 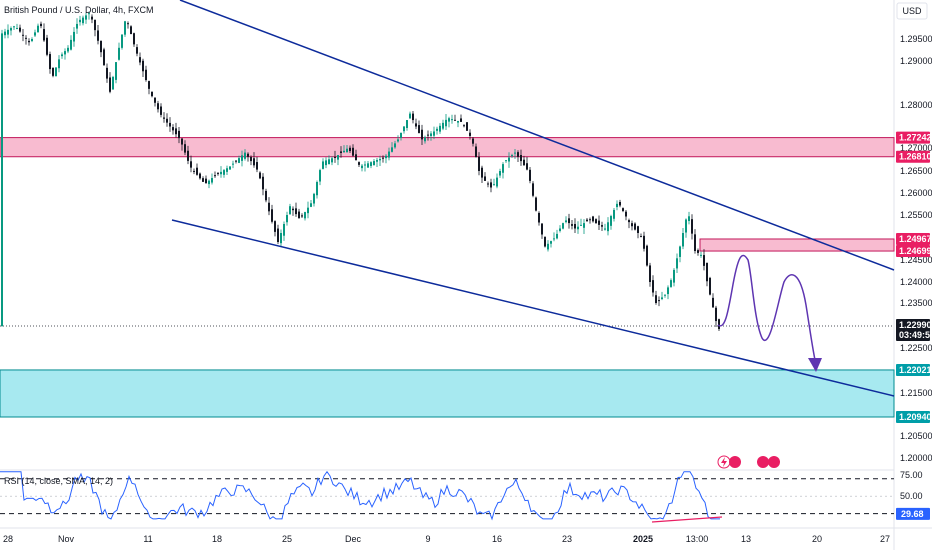 I want to click on economic-events, so click(x=748, y=462).